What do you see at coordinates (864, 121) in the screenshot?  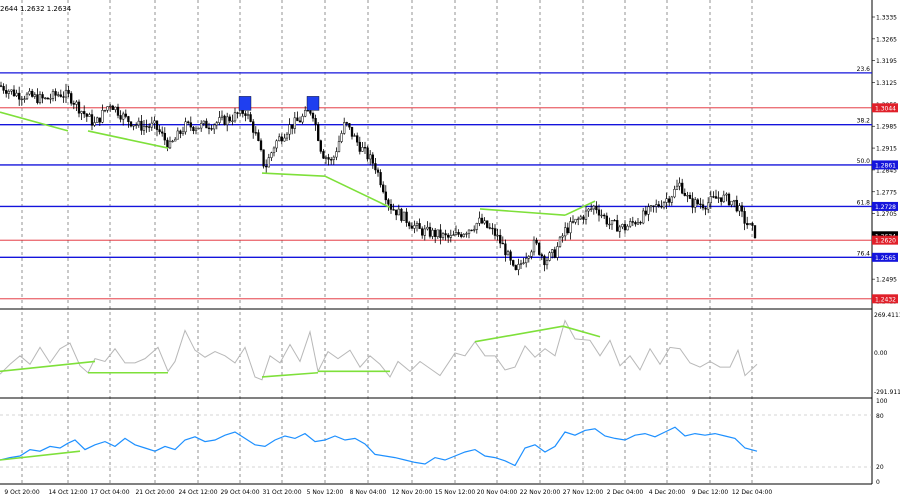 I see `fib-level-label: 38.2` at bounding box center [864, 121].